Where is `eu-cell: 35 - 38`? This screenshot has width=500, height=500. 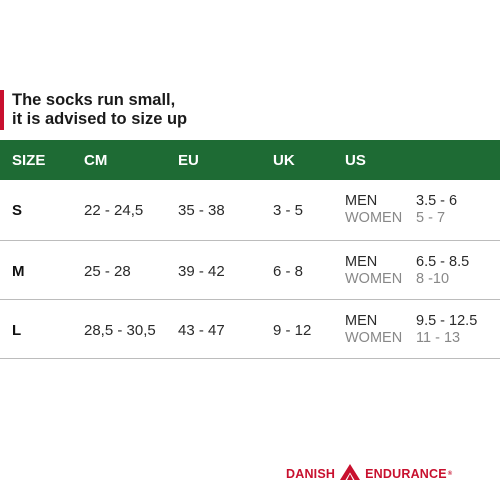
eu-cell: 35 - 38 is located at coordinates (201, 210).